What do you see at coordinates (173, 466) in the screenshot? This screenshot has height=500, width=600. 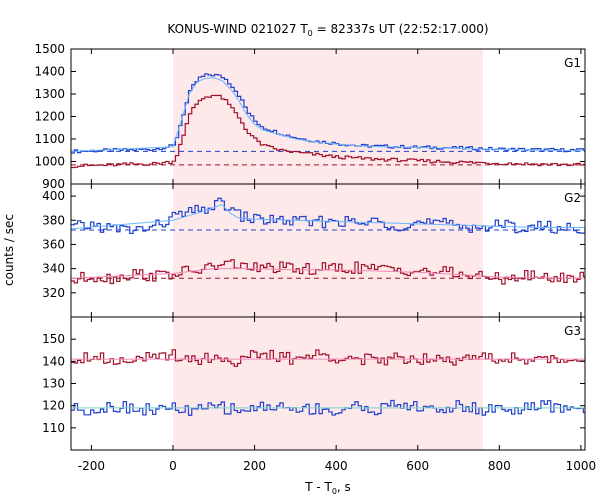 I see `x-tick-label: 0` at bounding box center [173, 466].